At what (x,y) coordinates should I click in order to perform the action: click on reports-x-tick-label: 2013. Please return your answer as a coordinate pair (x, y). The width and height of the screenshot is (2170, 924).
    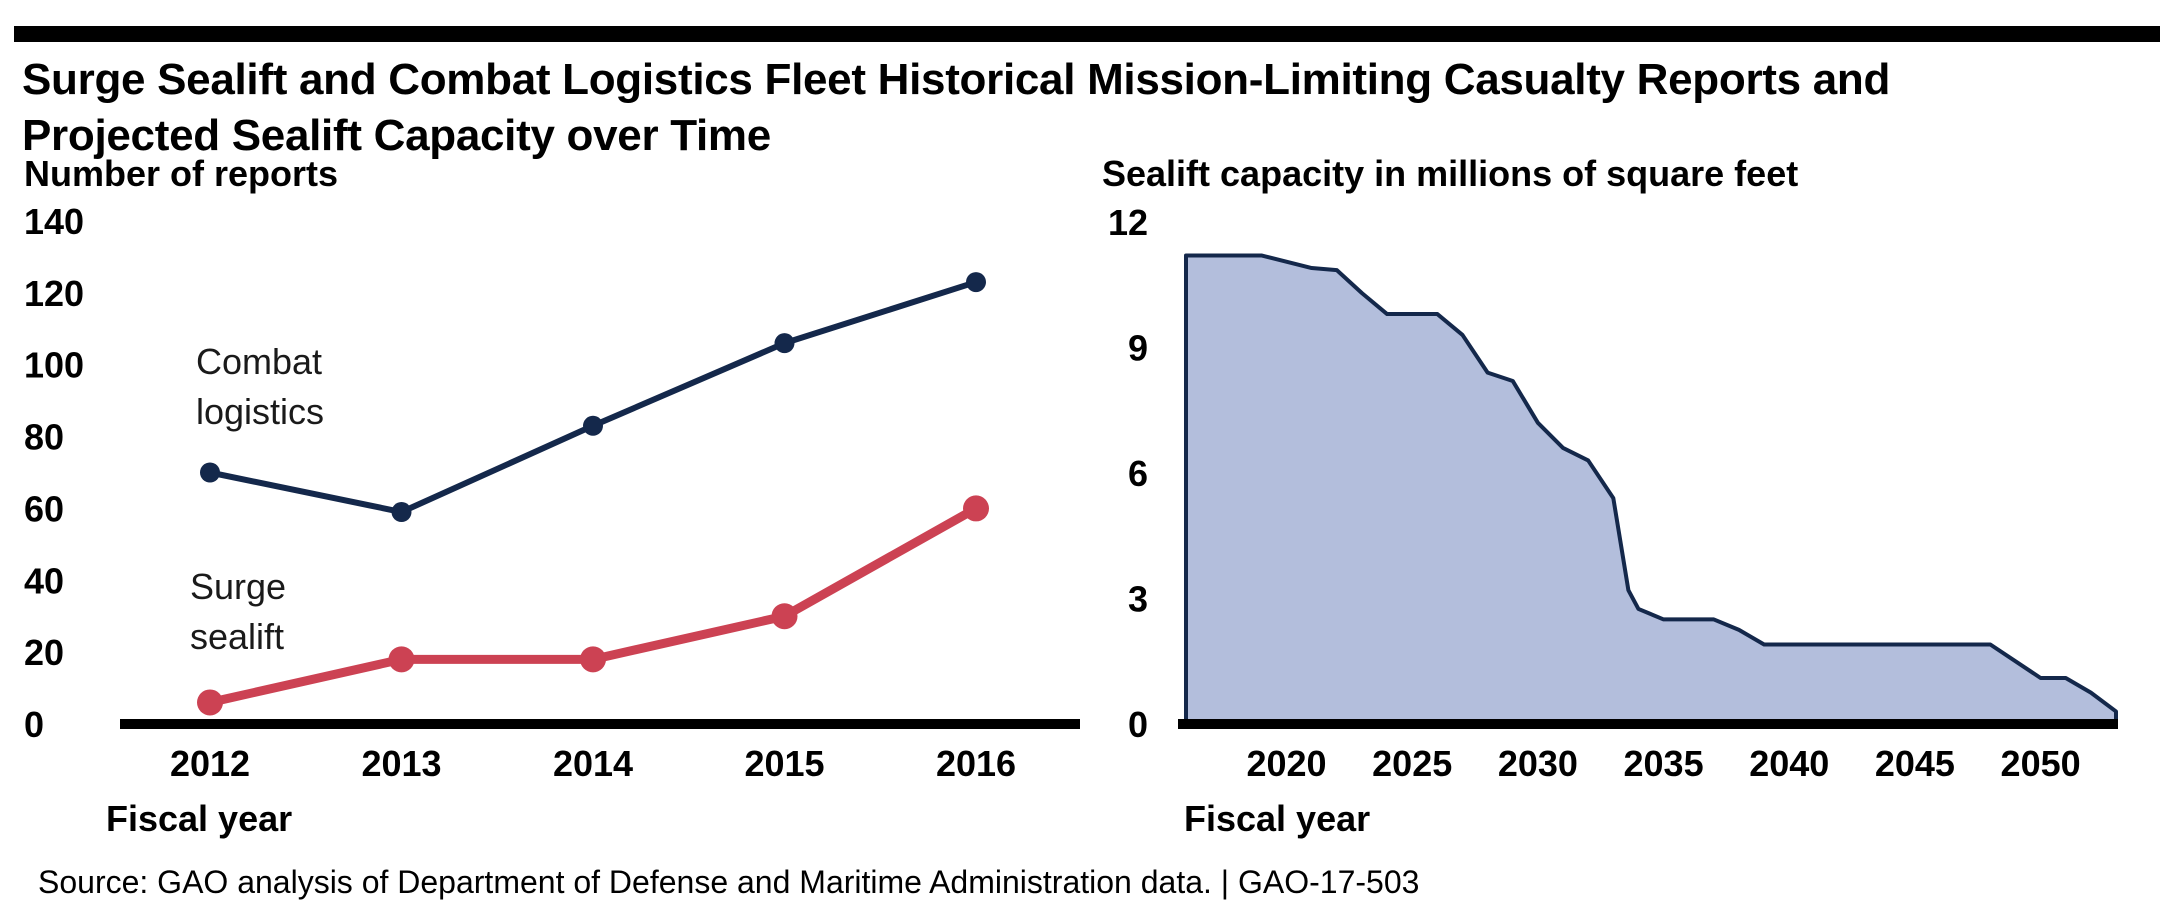
    Looking at the image, I should click on (401, 763).